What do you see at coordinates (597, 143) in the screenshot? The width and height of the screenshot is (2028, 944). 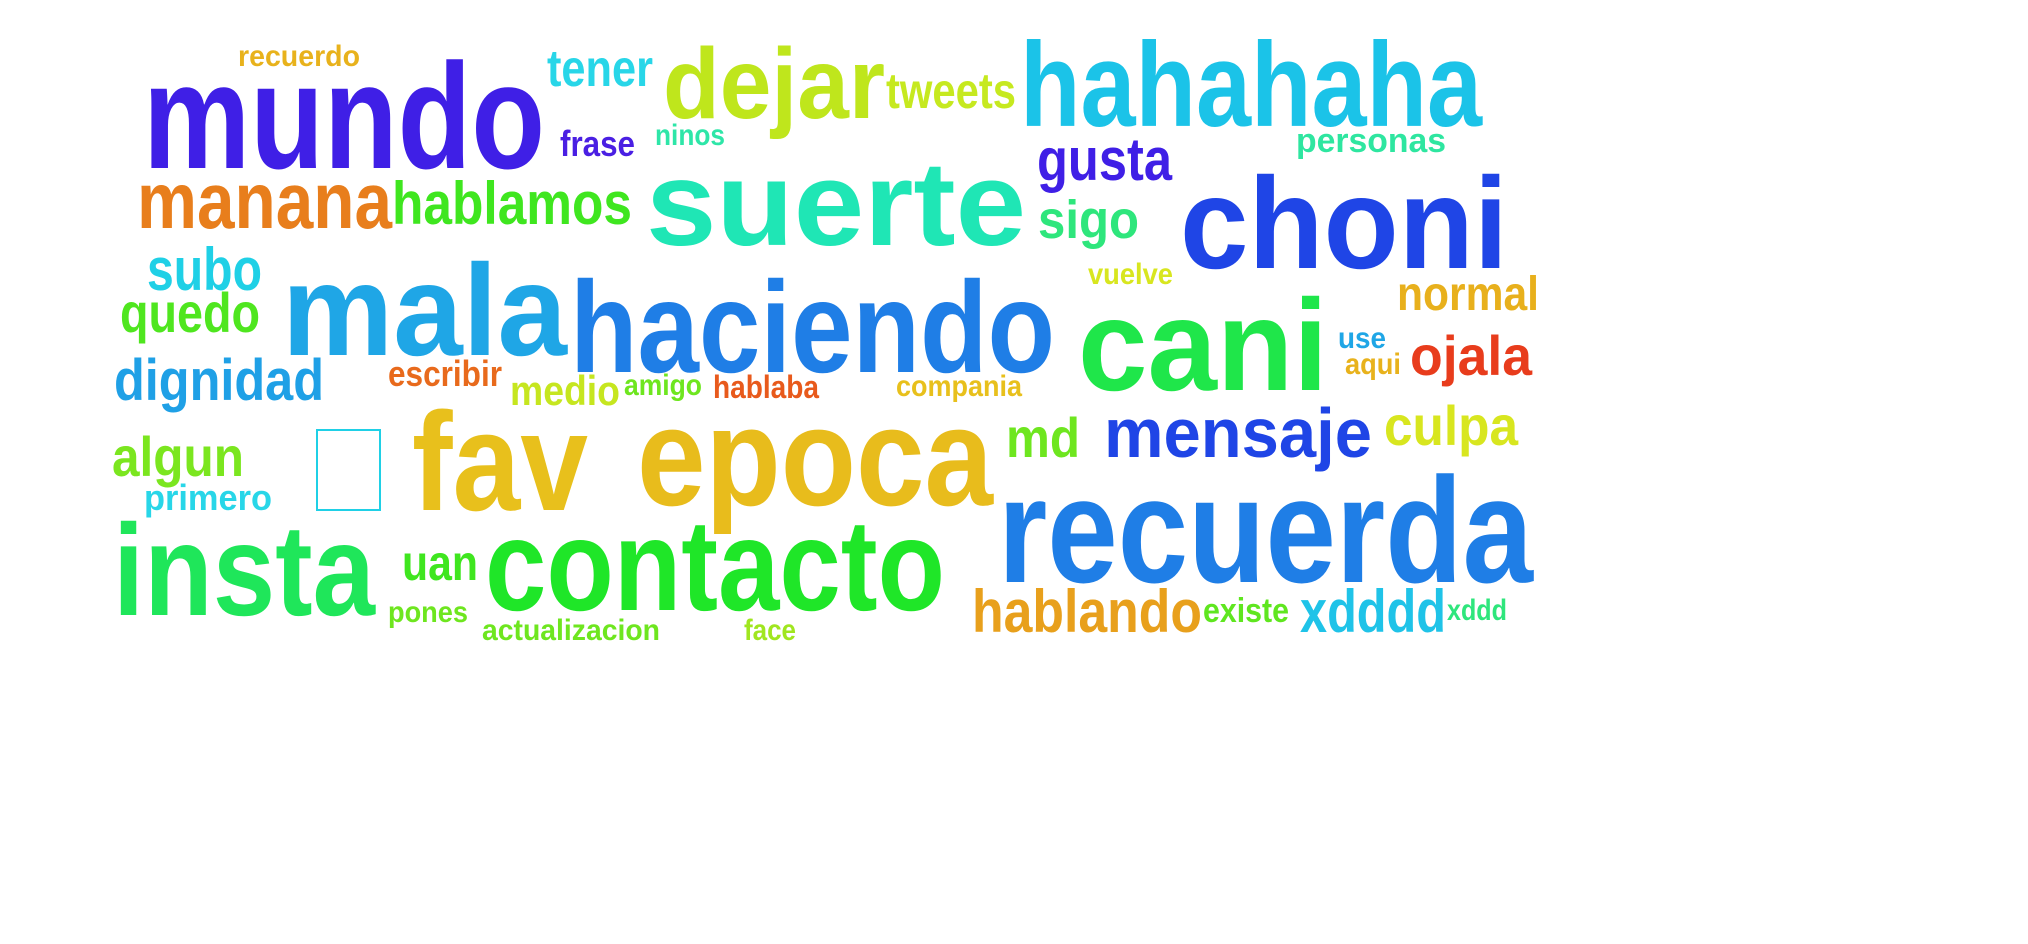 I see `word-frase: frase` at bounding box center [597, 143].